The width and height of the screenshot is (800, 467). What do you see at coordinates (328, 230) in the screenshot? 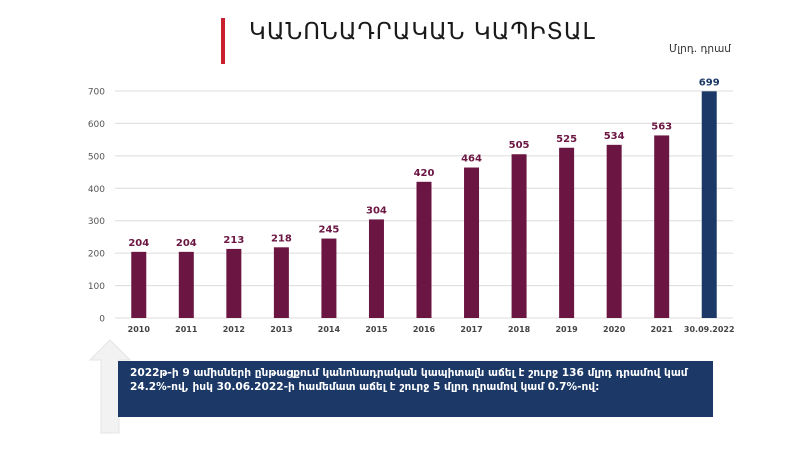
I see `data-label: 245` at bounding box center [328, 230].